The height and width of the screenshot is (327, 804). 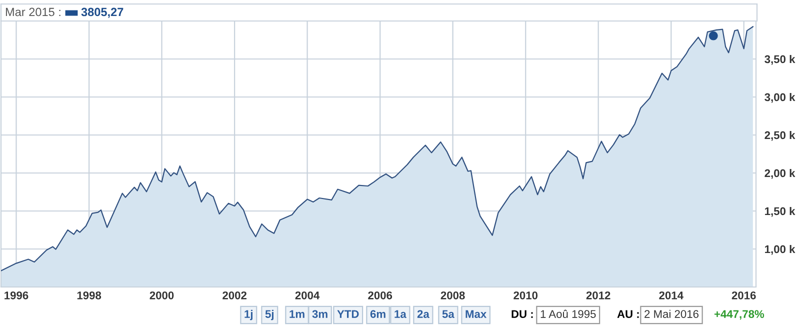 I want to click on y-tick-label: 1,00 k, so click(x=780, y=249).